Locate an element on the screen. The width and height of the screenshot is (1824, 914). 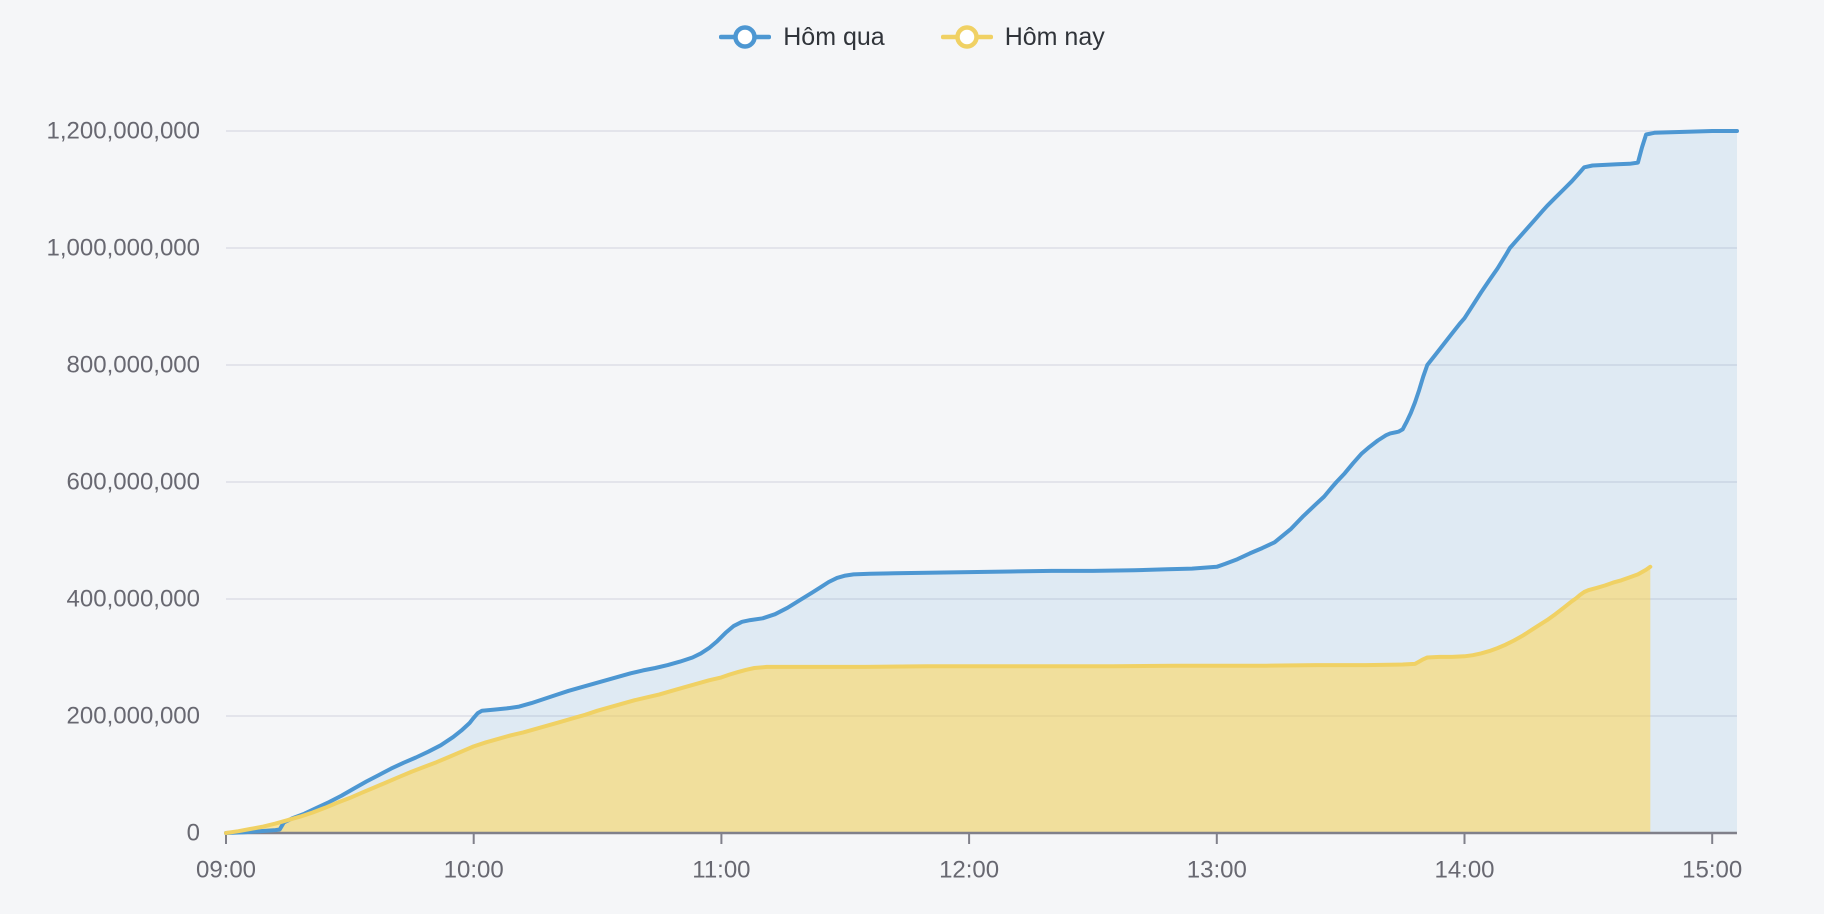
legend-item-hom-qua: Hôm qua is located at coordinates (802, 36).